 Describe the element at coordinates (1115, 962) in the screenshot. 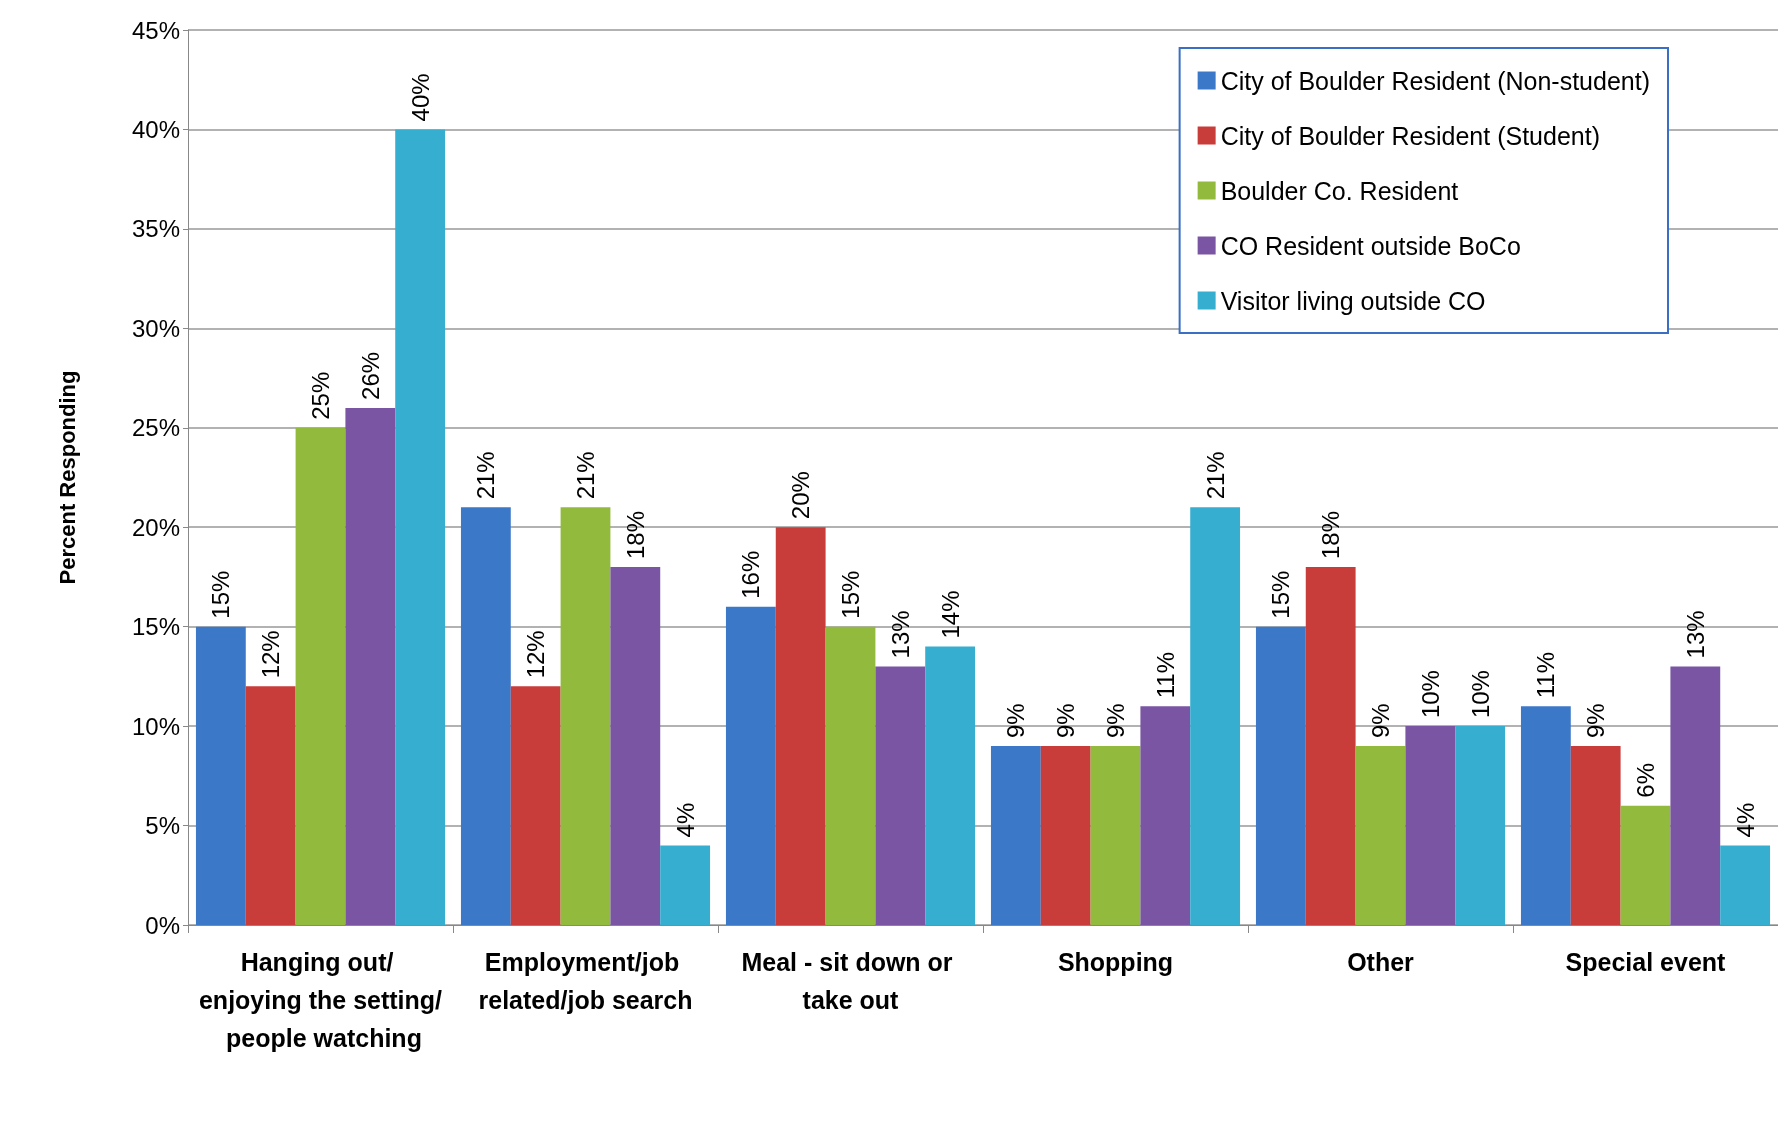

I see `x-tick-label: Shopping` at that location.